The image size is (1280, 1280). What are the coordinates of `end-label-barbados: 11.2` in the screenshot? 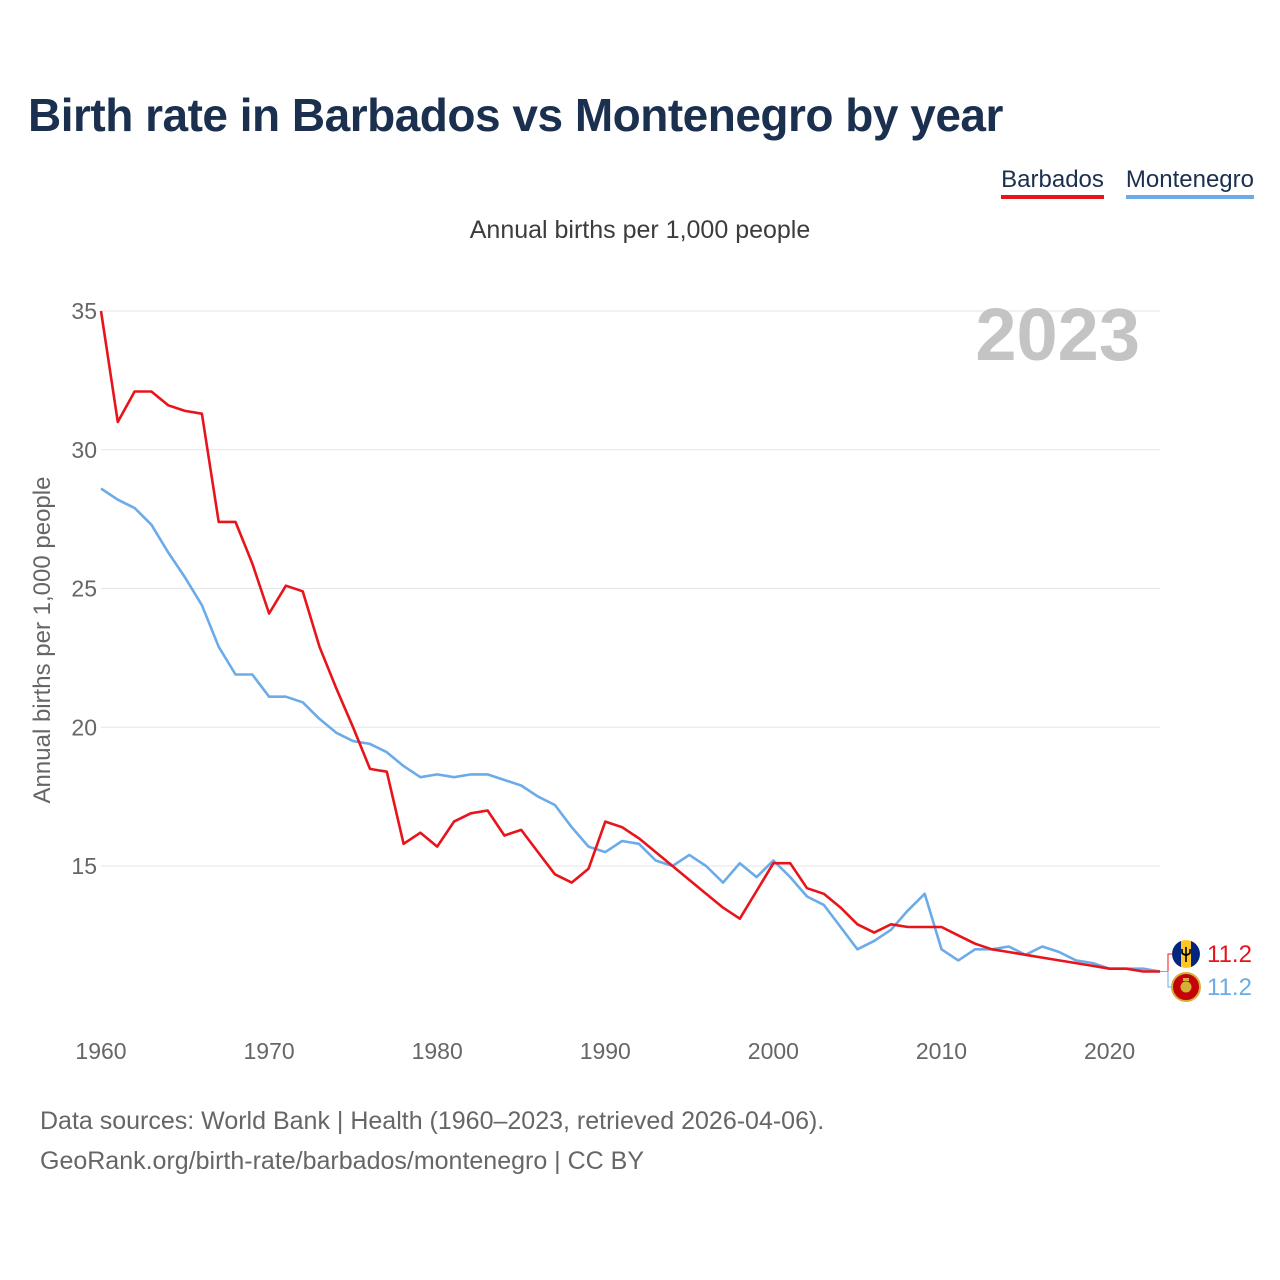 It's located at (1229, 954).